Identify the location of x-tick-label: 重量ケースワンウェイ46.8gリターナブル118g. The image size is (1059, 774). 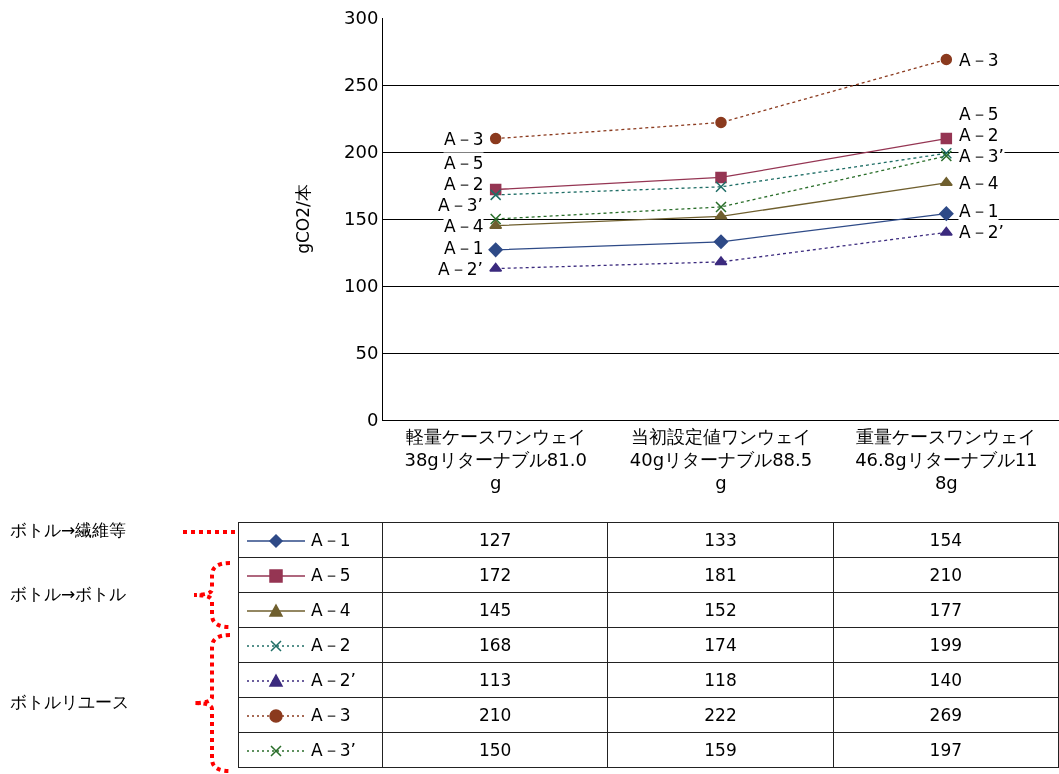
(946, 459).